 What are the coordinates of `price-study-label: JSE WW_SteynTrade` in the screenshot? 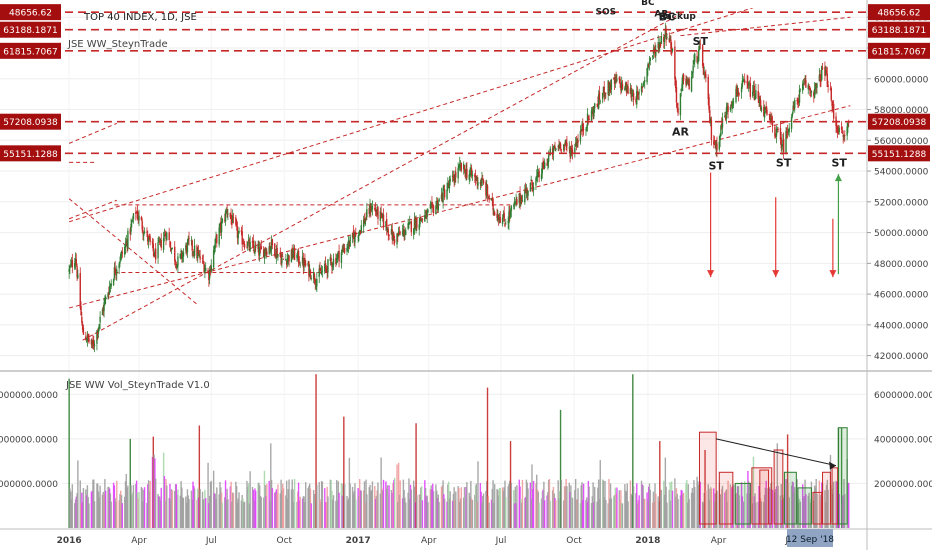 It's located at (117, 44).